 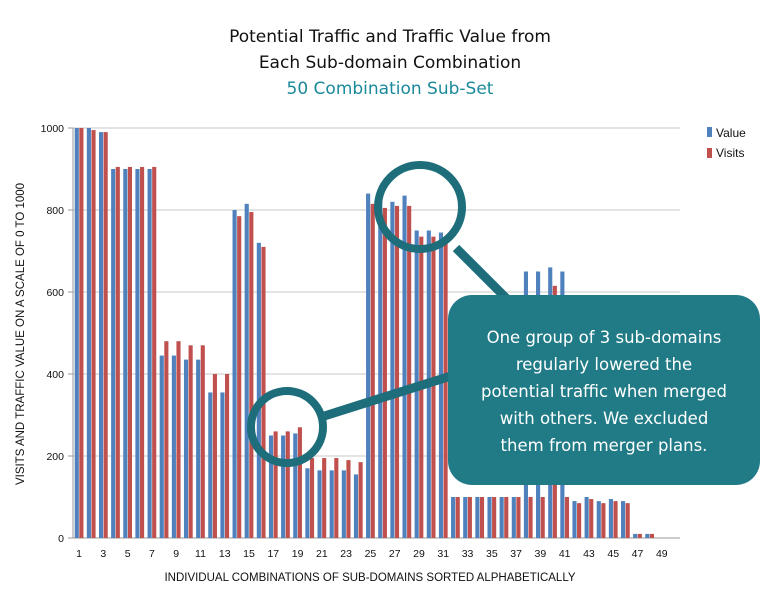 What do you see at coordinates (604, 445) in the screenshot?
I see `callout-line-5: them from merger plans.` at bounding box center [604, 445].